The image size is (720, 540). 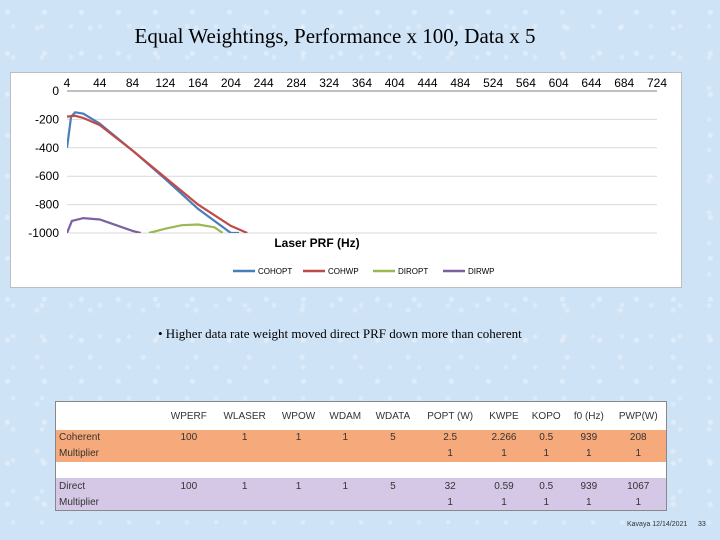 I want to click on row-label: Coherent, so click(x=109, y=438).